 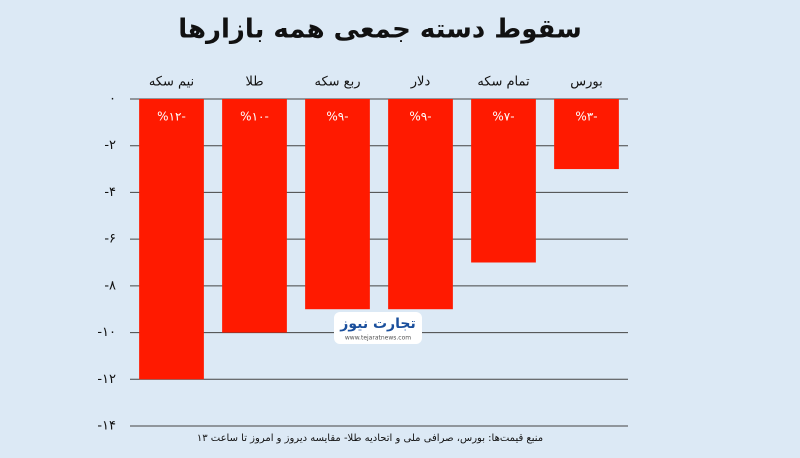 What do you see at coordinates (171, 117) in the screenshot?
I see `value-label: -%۱۲` at bounding box center [171, 117].